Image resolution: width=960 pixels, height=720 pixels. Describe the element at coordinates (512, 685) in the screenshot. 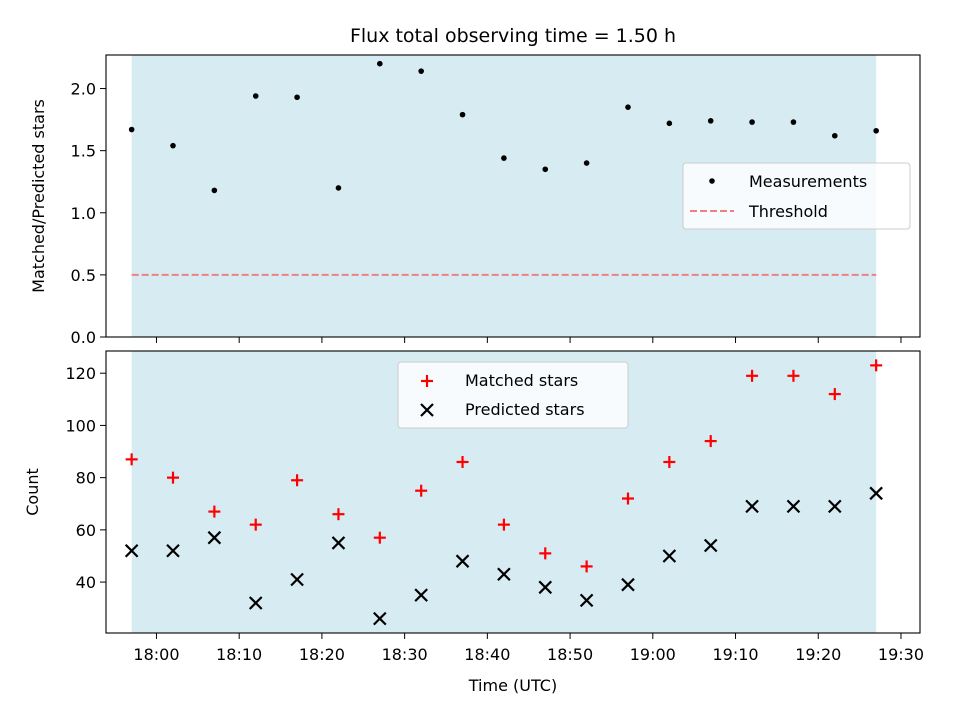

I see `x-axis-label: Time (UTC)` at that location.